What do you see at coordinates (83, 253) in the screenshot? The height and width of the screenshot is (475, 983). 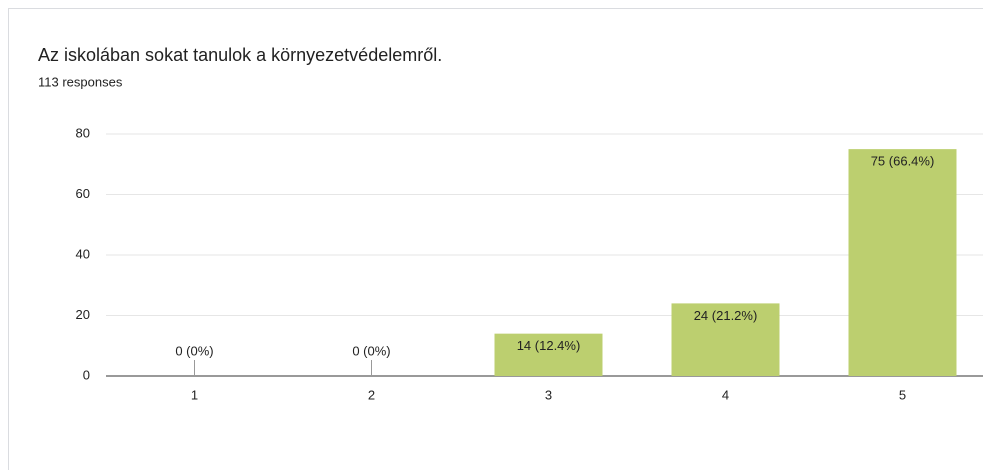 I see `y-tick-label: 40` at bounding box center [83, 253].